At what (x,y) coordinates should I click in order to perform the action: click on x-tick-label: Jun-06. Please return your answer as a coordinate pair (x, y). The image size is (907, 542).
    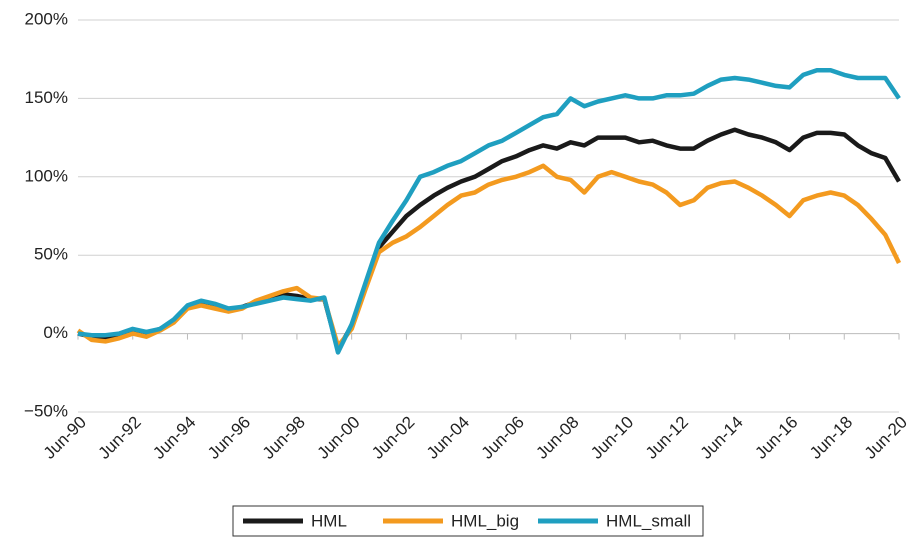
    Looking at the image, I should click on (503, 438).